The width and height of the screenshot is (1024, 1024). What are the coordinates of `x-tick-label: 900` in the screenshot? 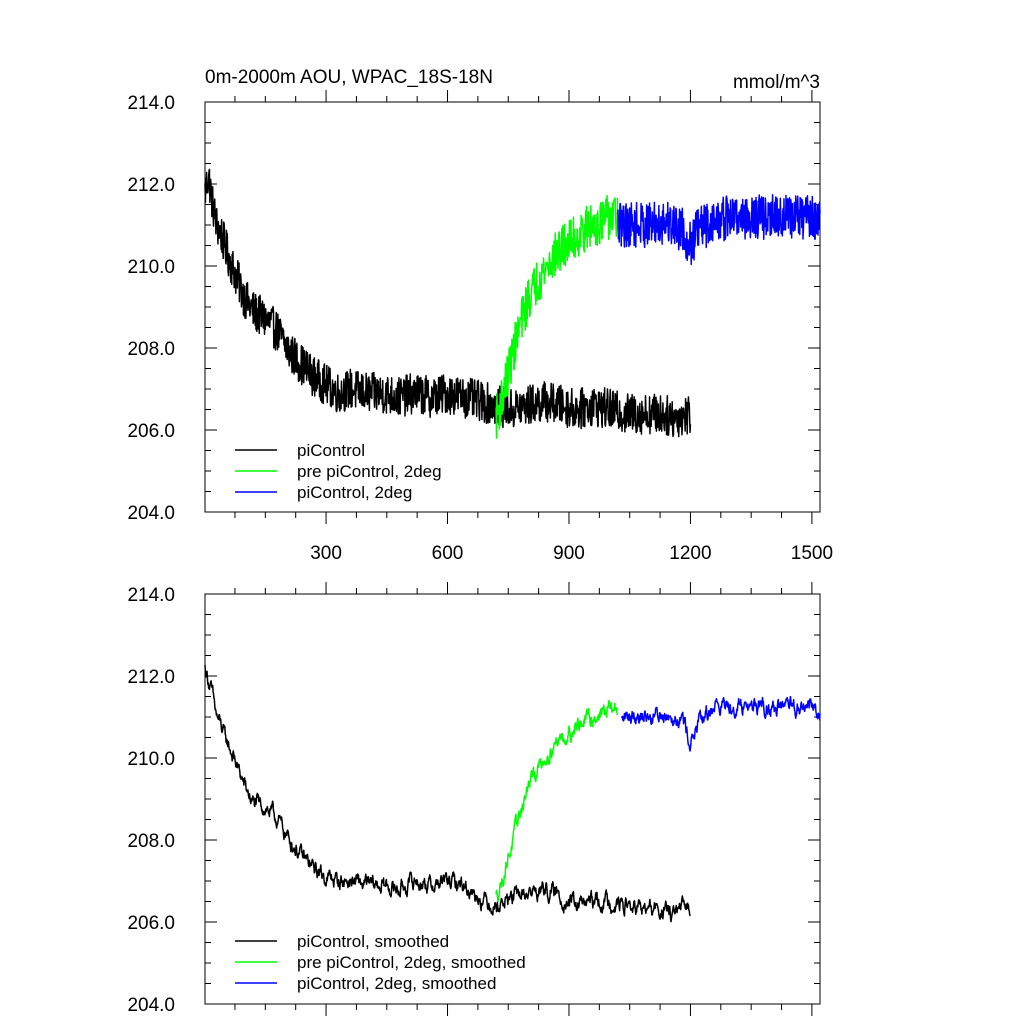 It's located at (569, 553).